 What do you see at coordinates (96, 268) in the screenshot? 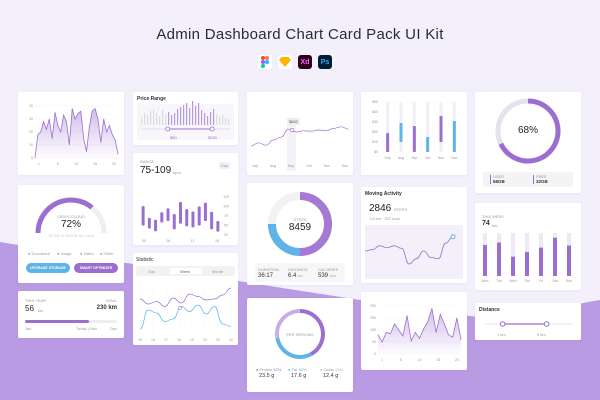
I see `smart-optimizer-button: SMART OPTIMIZER` at bounding box center [96, 268].